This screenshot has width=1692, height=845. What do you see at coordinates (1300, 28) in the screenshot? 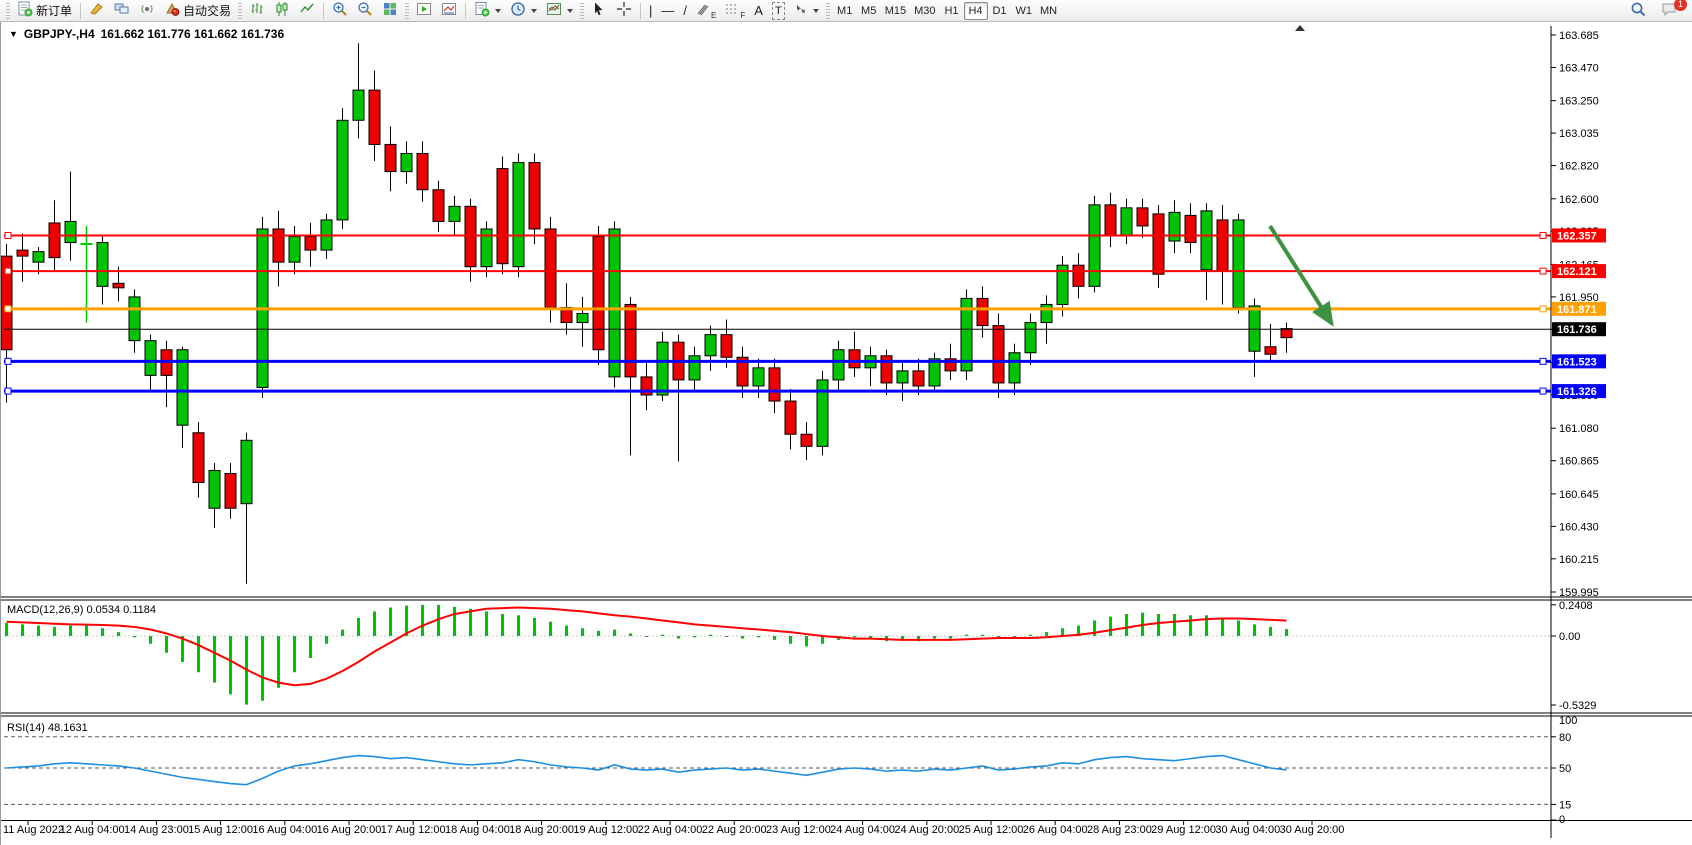
I see `chart-shift-marker` at bounding box center [1300, 28].